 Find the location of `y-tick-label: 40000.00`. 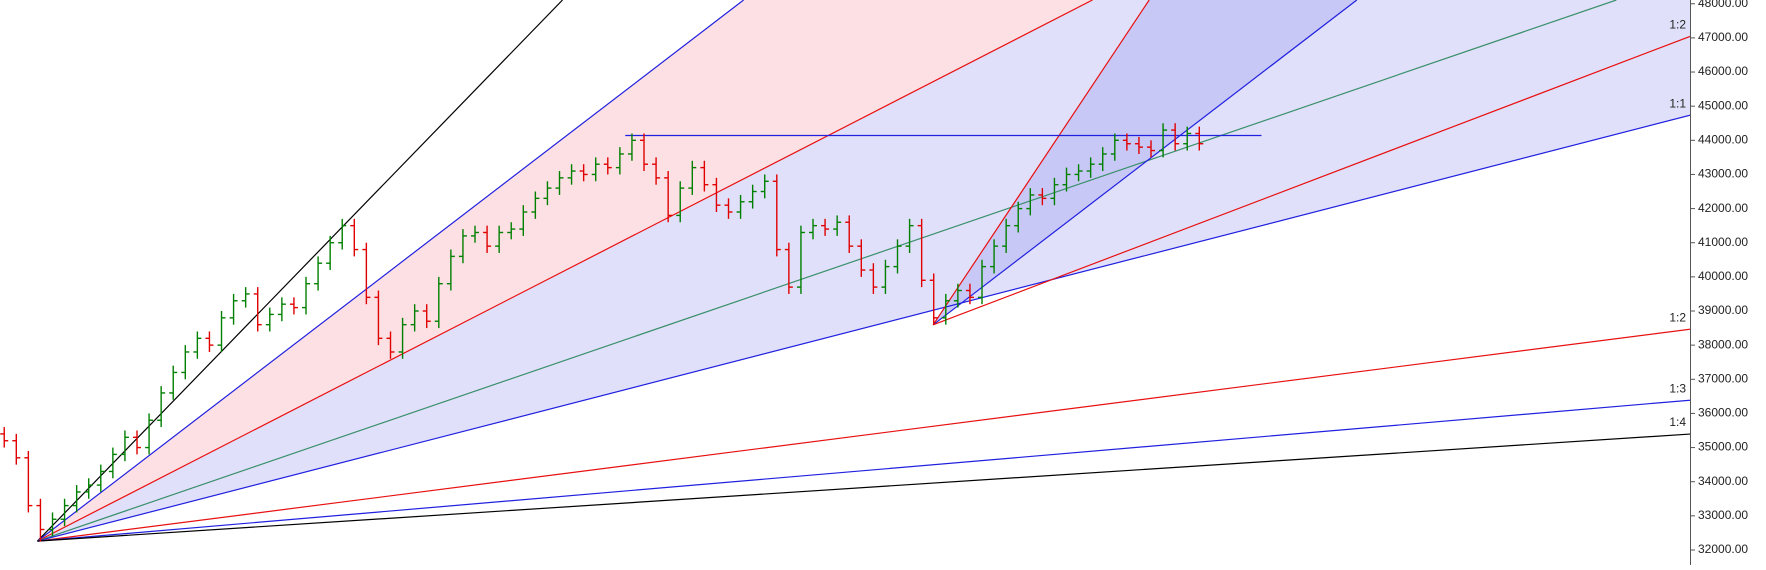

y-tick-label: 40000.00 is located at coordinates (1723, 276).